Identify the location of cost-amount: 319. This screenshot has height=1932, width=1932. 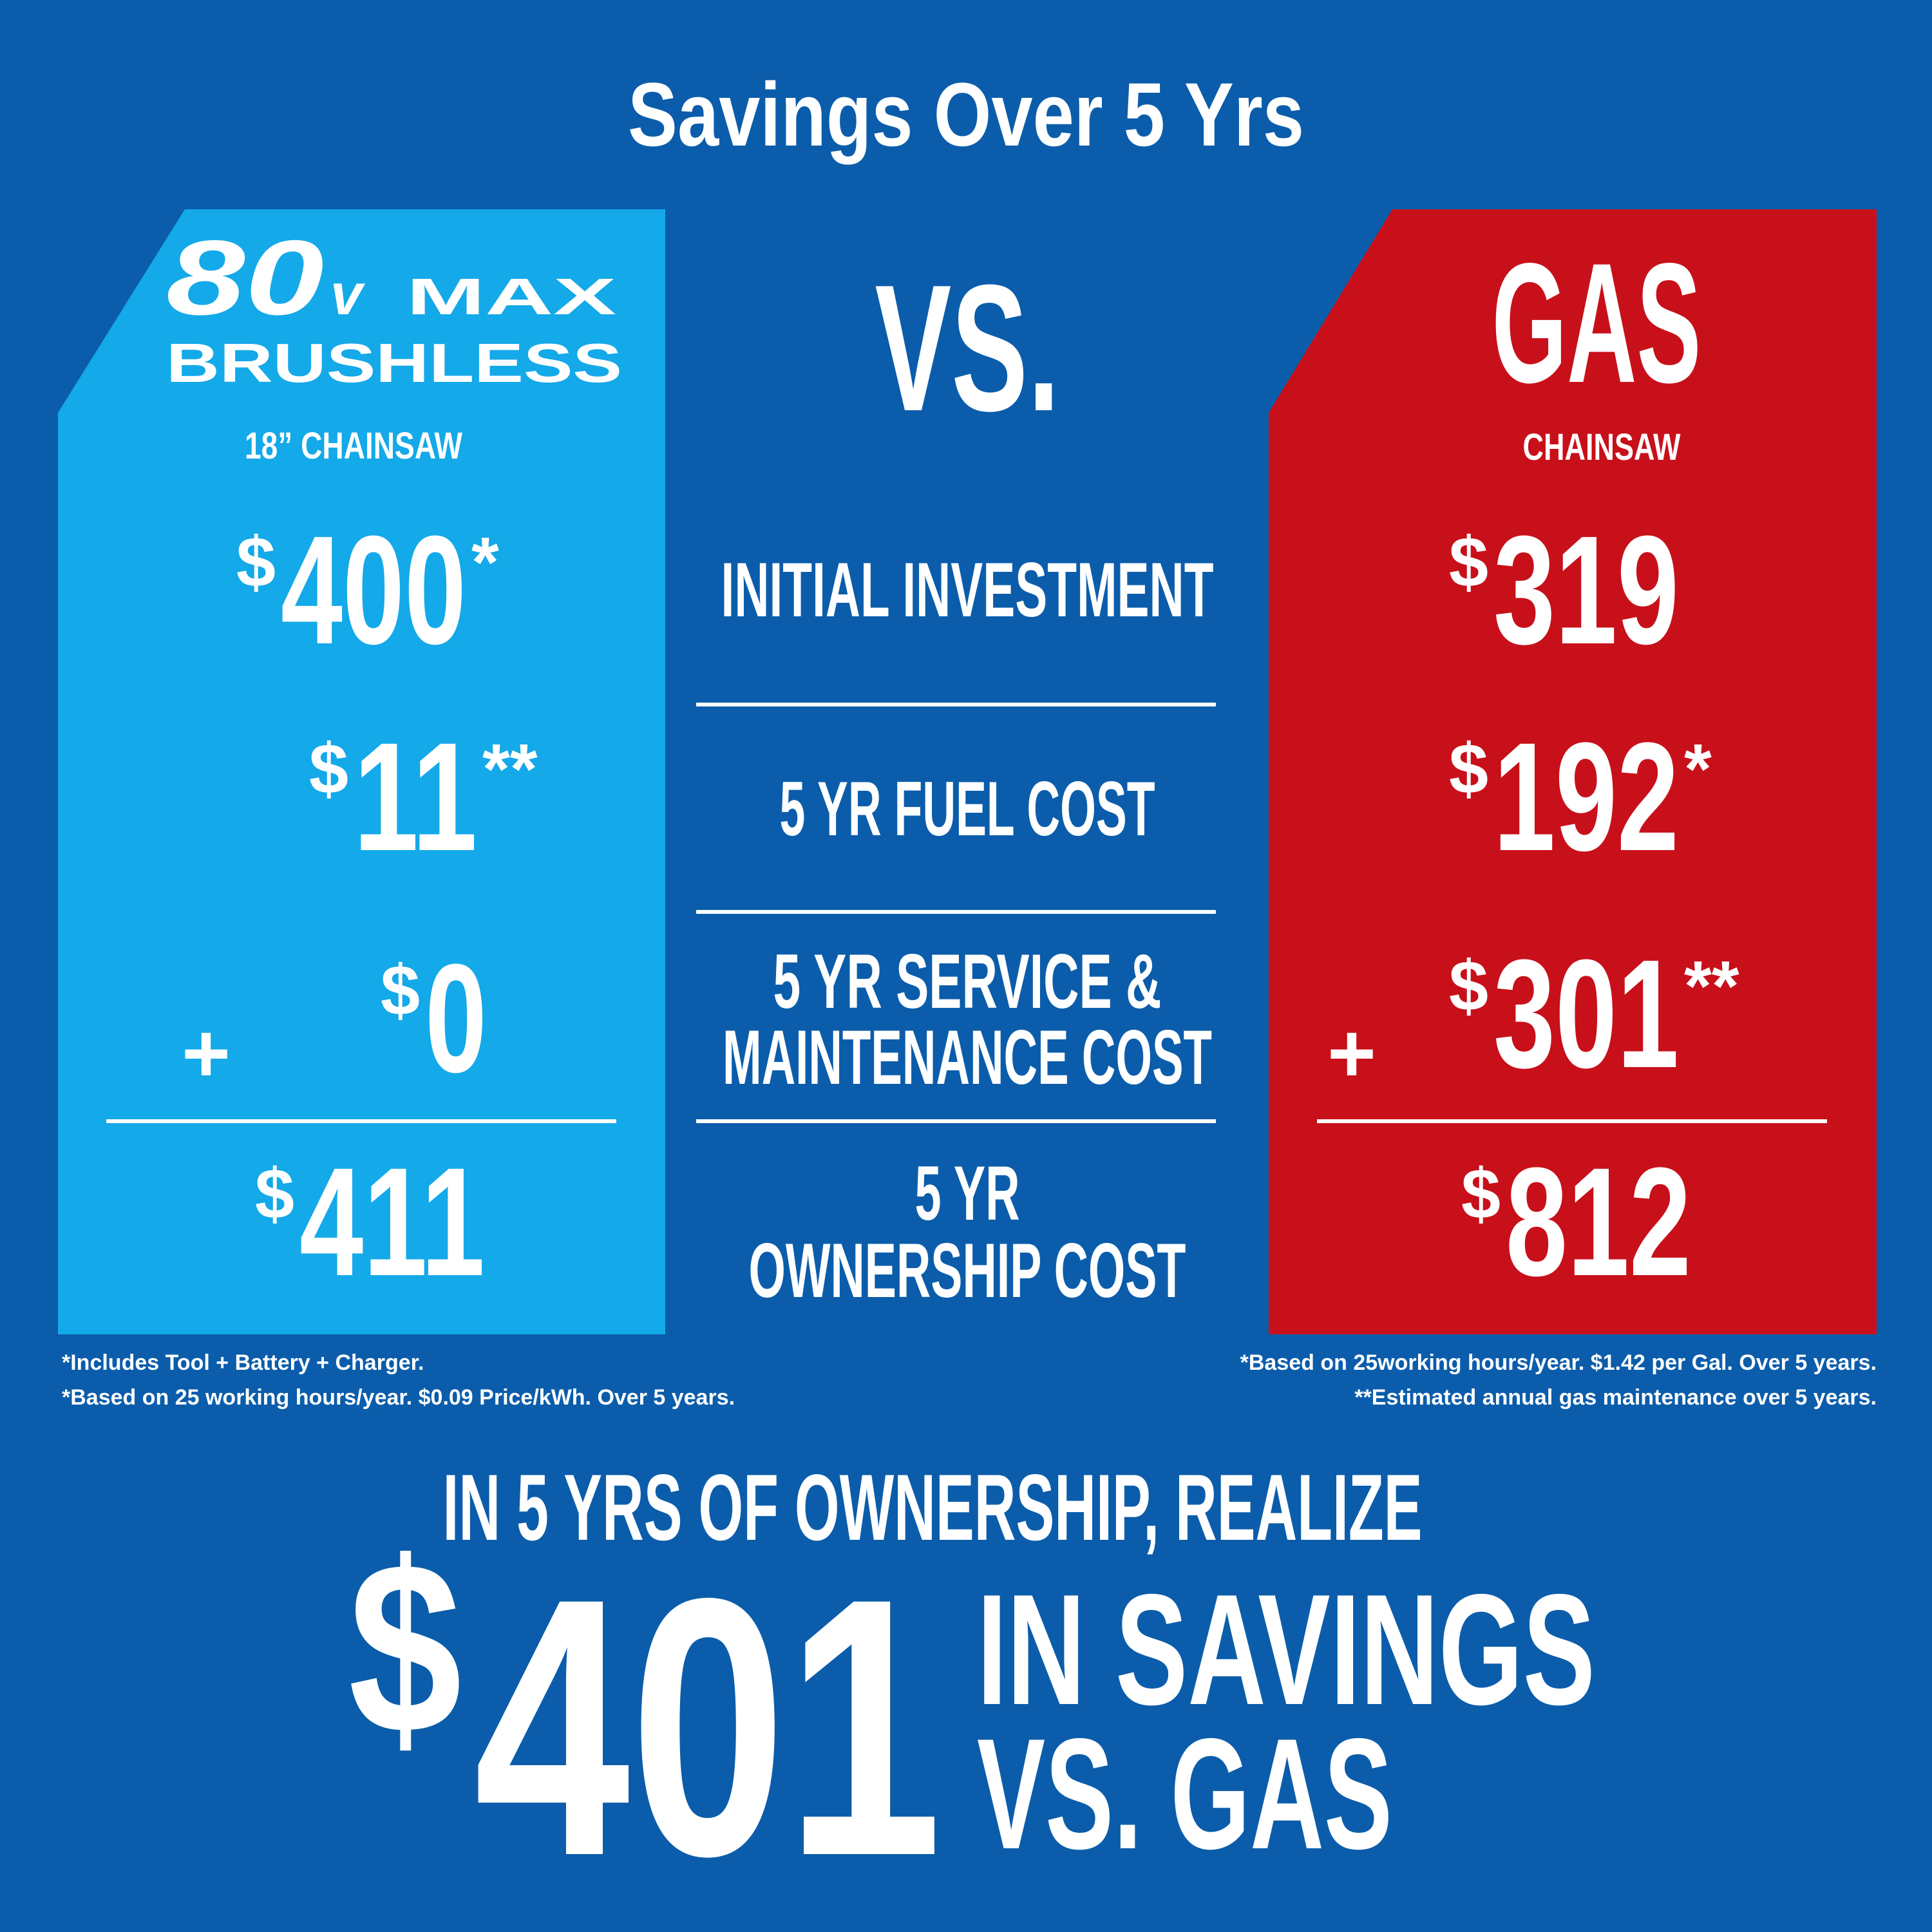
(1586, 590).